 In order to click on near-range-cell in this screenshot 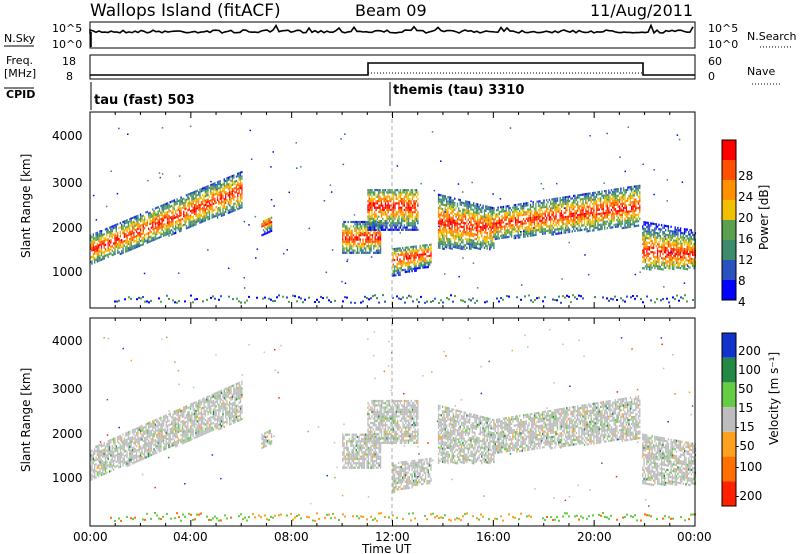, I will do `click(193, 302)`.